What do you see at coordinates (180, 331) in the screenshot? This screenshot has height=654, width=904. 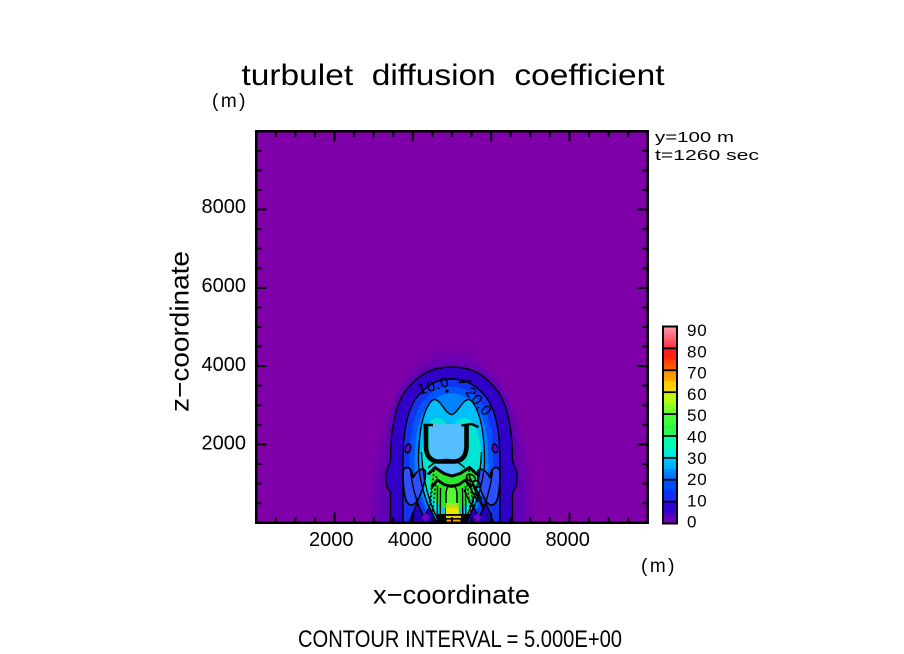 I see `svg-text: z−coordinate` at bounding box center [180, 331].